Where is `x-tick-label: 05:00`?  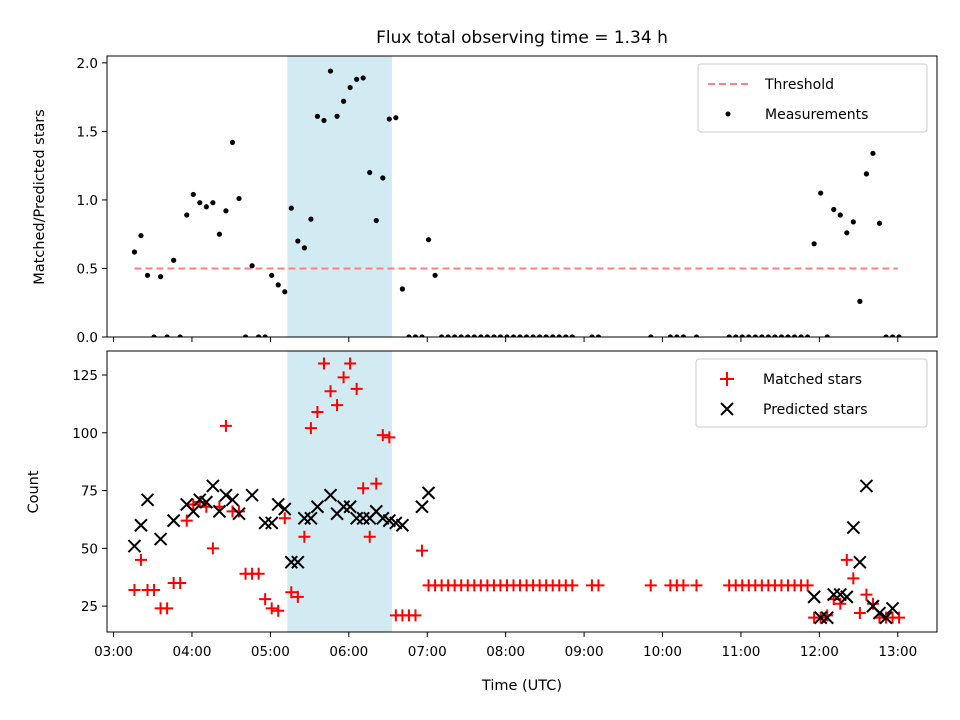 x-tick-label: 05:00 is located at coordinates (270, 652).